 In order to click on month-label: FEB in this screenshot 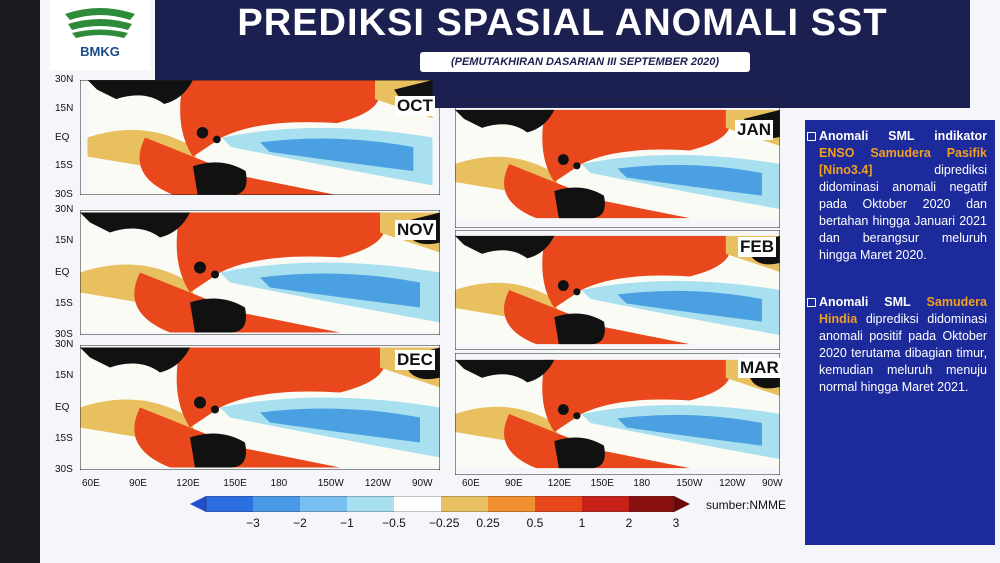, I will do `click(757, 247)`.